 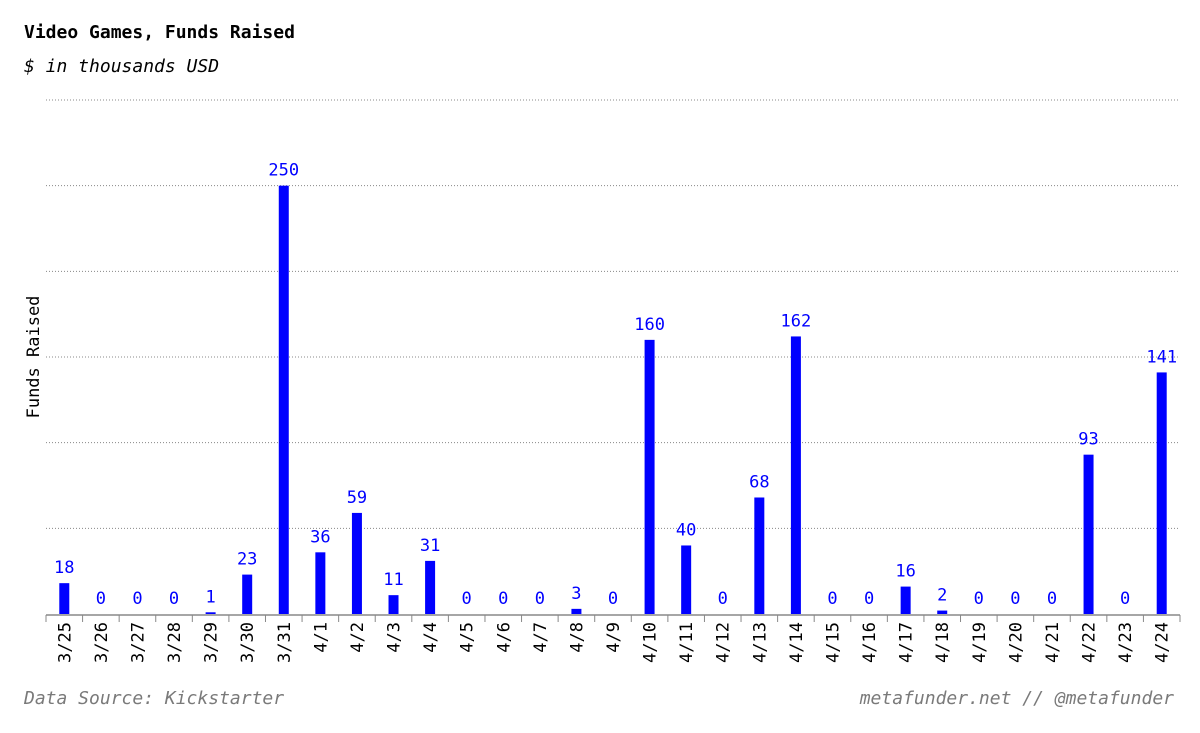 I want to click on data-label: 31, so click(x=430, y=546).